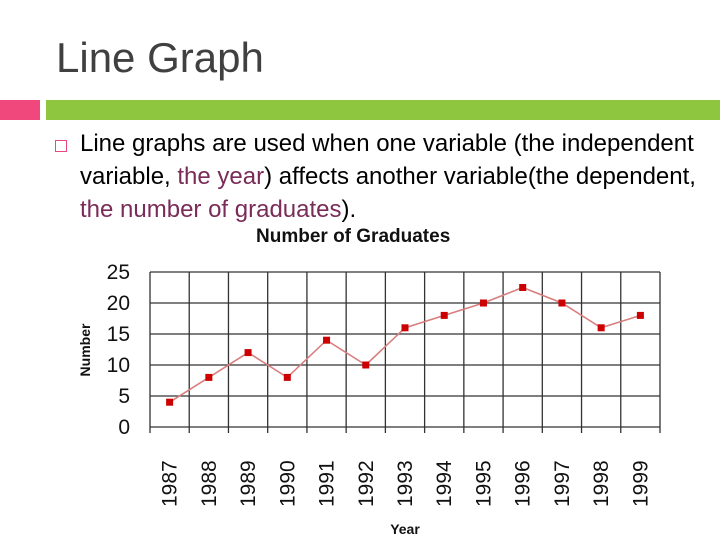 The width and height of the screenshot is (720, 540). Describe the element at coordinates (601, 483) in the screenshot. I see `x-tick-label: 1998` at that location.